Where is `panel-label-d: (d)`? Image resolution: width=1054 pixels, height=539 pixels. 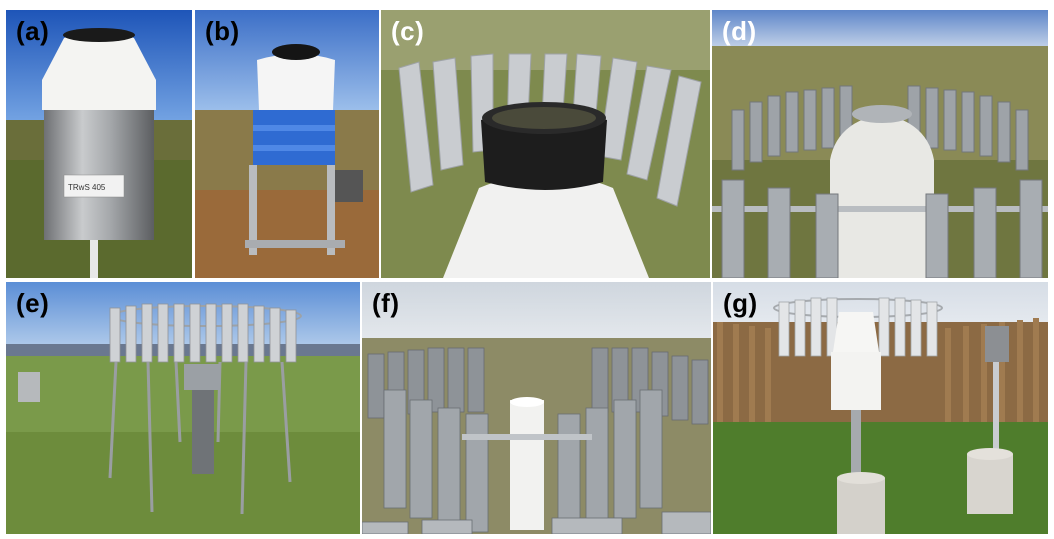
panel-label-d: (d) is located at coordinates (739, 31).